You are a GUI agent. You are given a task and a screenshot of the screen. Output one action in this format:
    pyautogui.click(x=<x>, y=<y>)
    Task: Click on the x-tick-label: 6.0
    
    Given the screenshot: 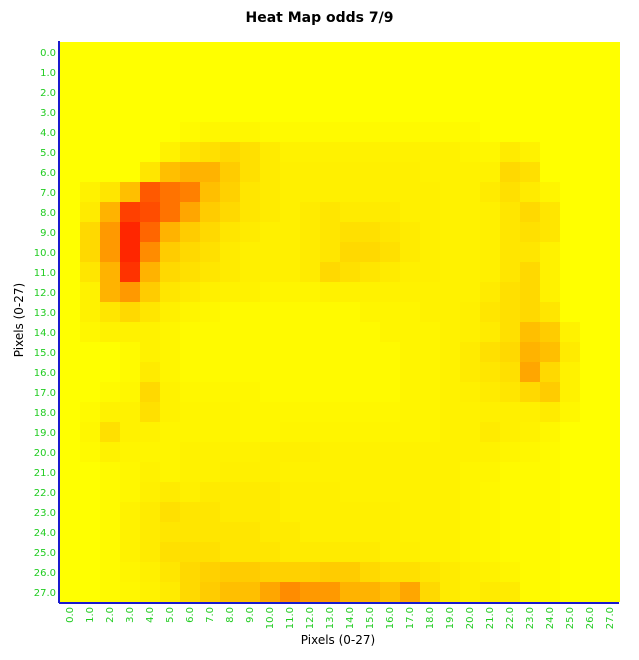 What is the action you would take?
    pyautogui.click(x=190, y=615)
    